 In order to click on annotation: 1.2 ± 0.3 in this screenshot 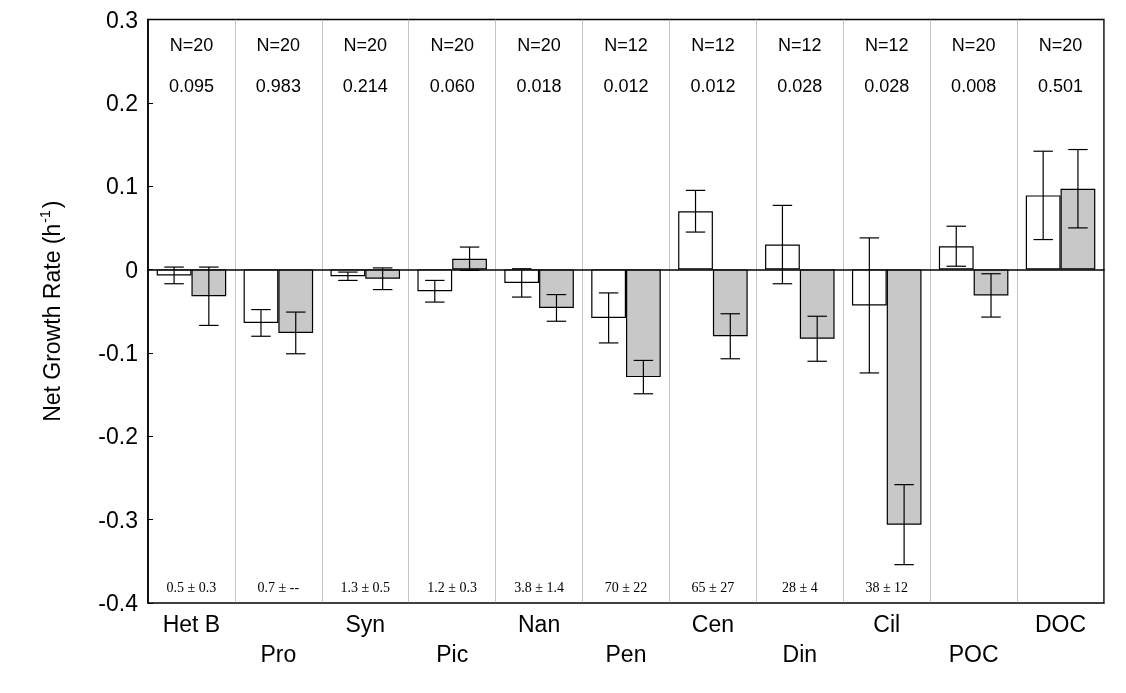, I will do `click(452, 588)`.